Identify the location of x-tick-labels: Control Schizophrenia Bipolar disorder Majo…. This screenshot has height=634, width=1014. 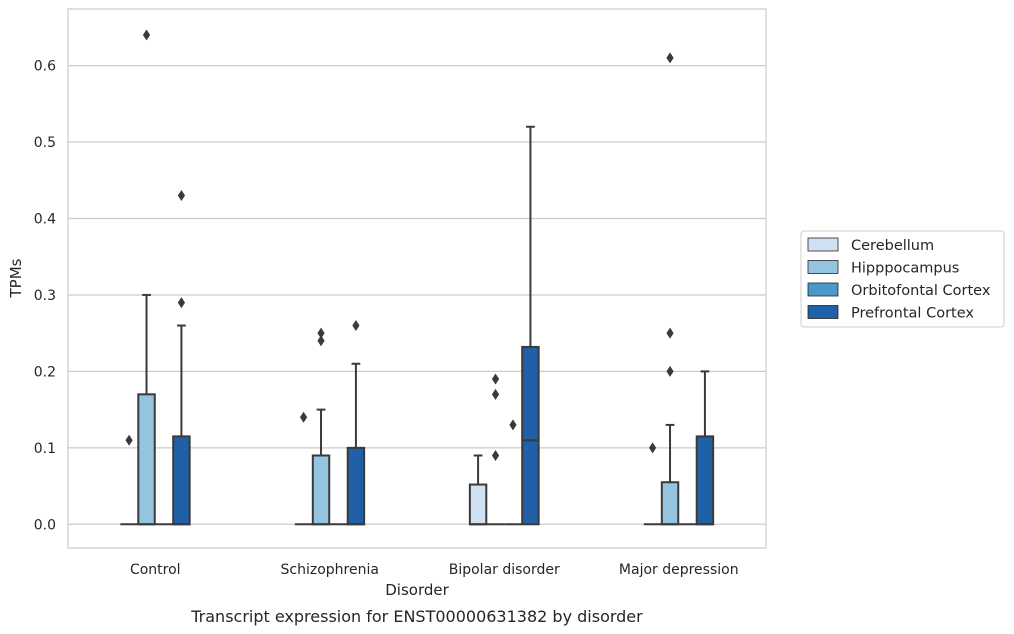
(434, 570).